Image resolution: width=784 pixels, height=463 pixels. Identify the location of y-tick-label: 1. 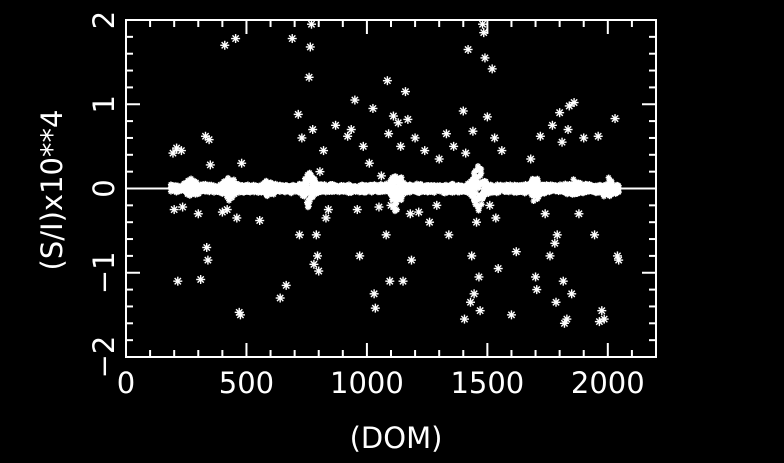
(104, 104).